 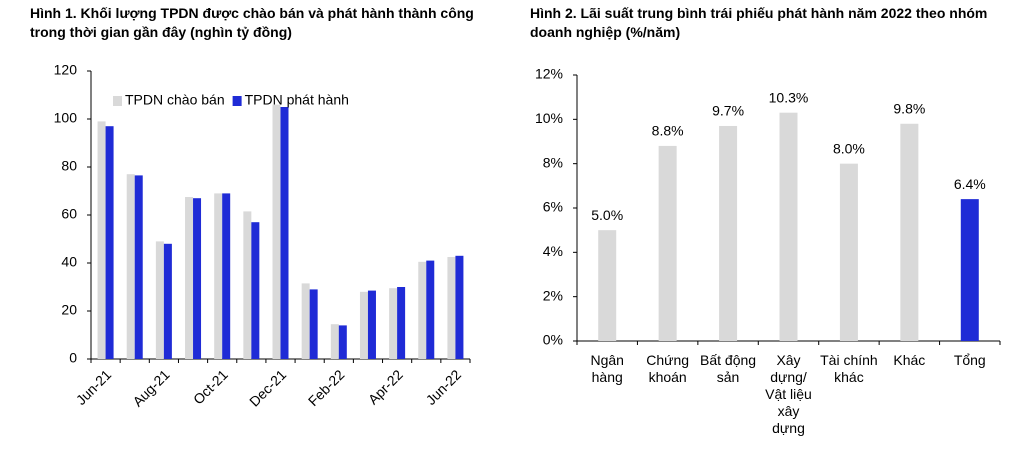 I want to click on value-label: 8.8%, so click(x=668, y=131).